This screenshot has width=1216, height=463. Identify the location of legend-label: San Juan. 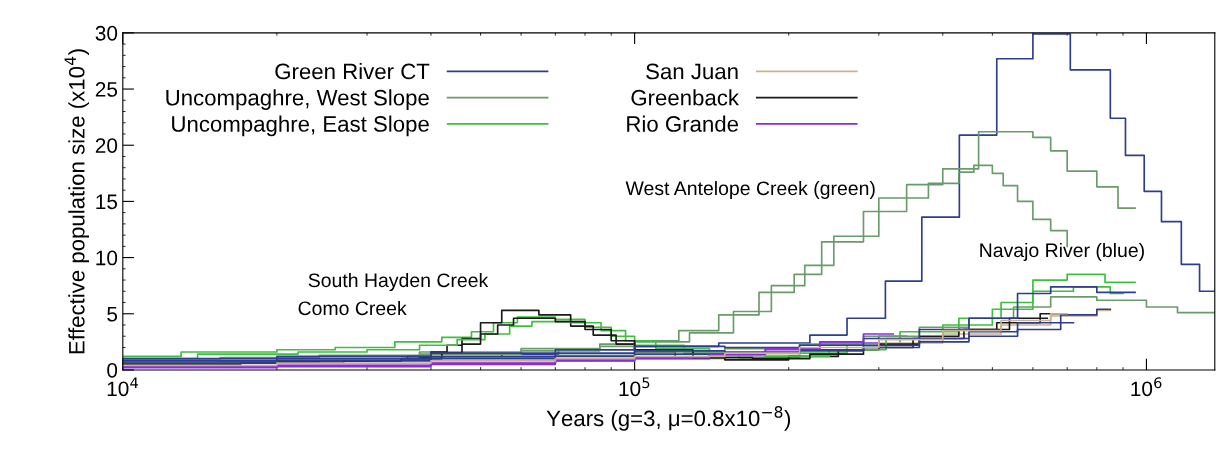
(692, 71).